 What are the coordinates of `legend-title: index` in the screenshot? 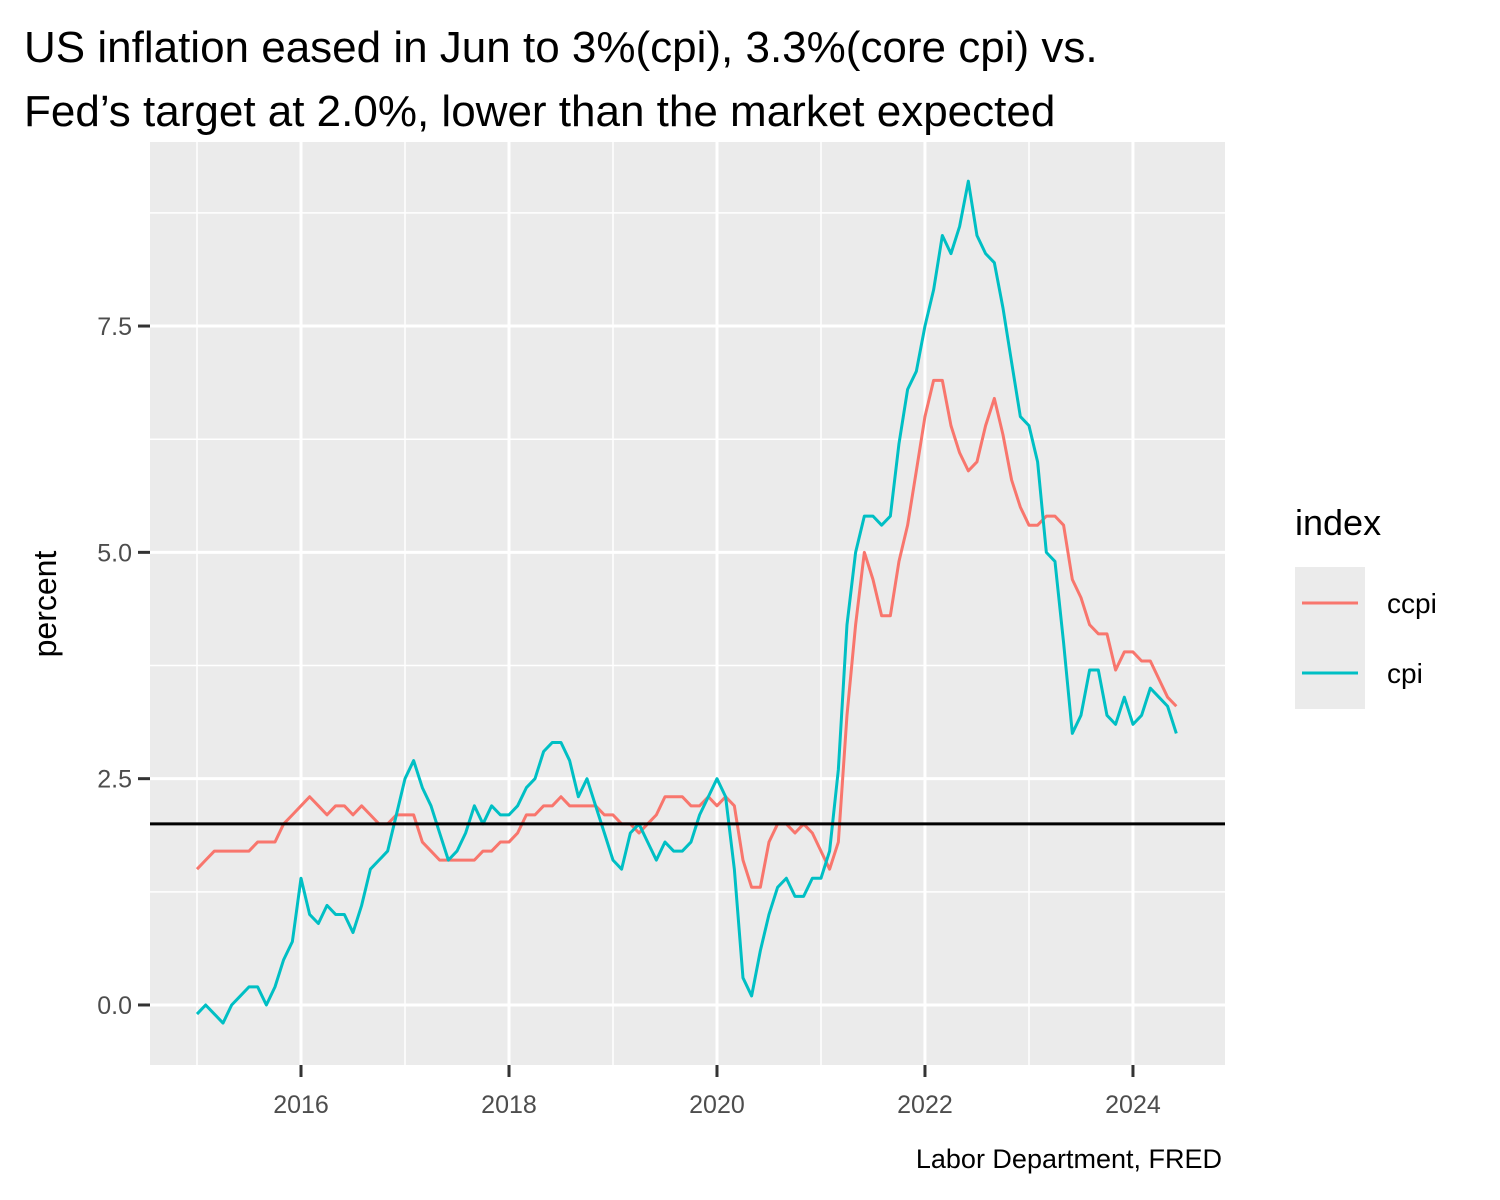 It's located at (1338, 522).